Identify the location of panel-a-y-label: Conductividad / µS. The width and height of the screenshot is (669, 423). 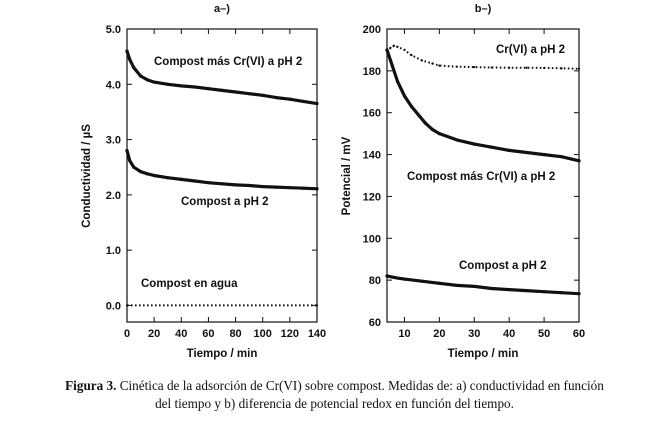
(87, 176).